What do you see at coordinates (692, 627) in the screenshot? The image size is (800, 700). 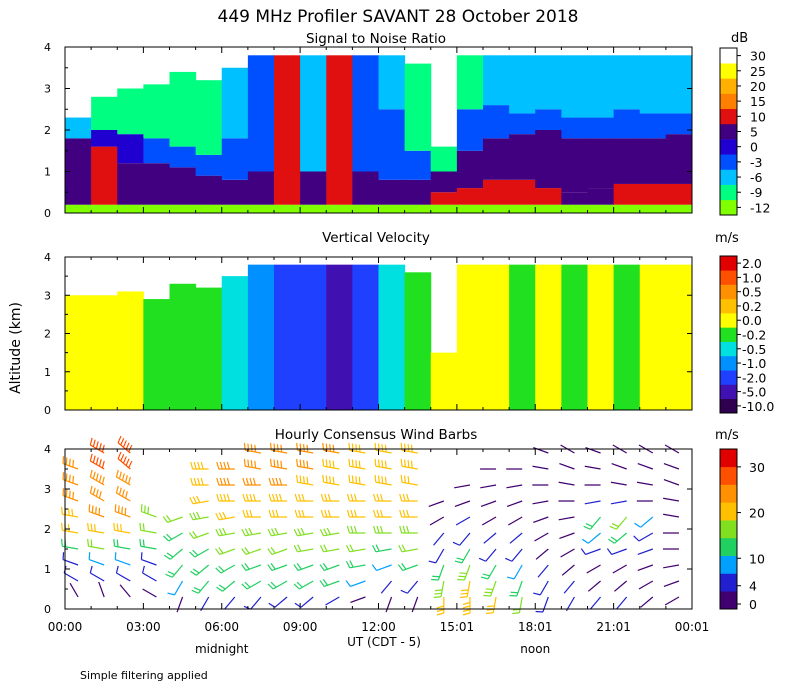 I see `time-tick-label: 00:01` at bounding box center [692, 627].